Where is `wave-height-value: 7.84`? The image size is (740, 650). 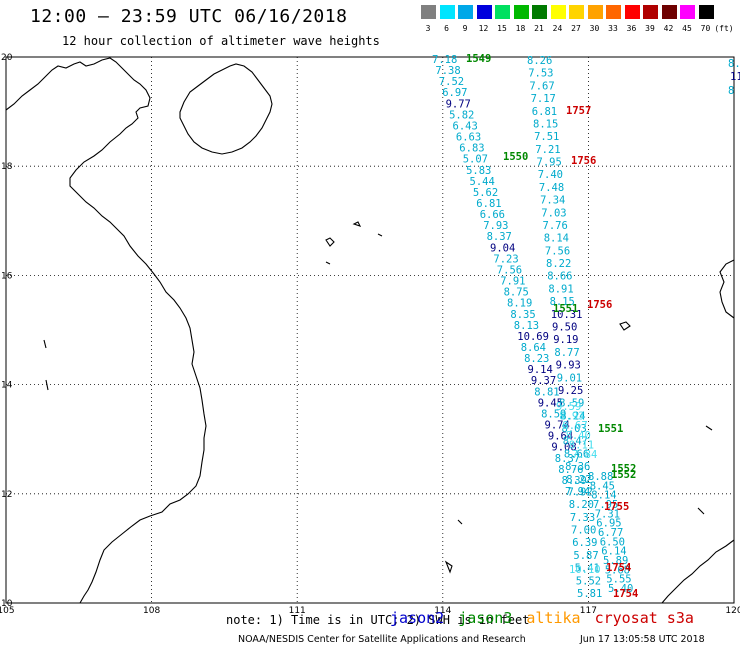 wave-height-value: 7.84 is located at coordinates (584, 455).